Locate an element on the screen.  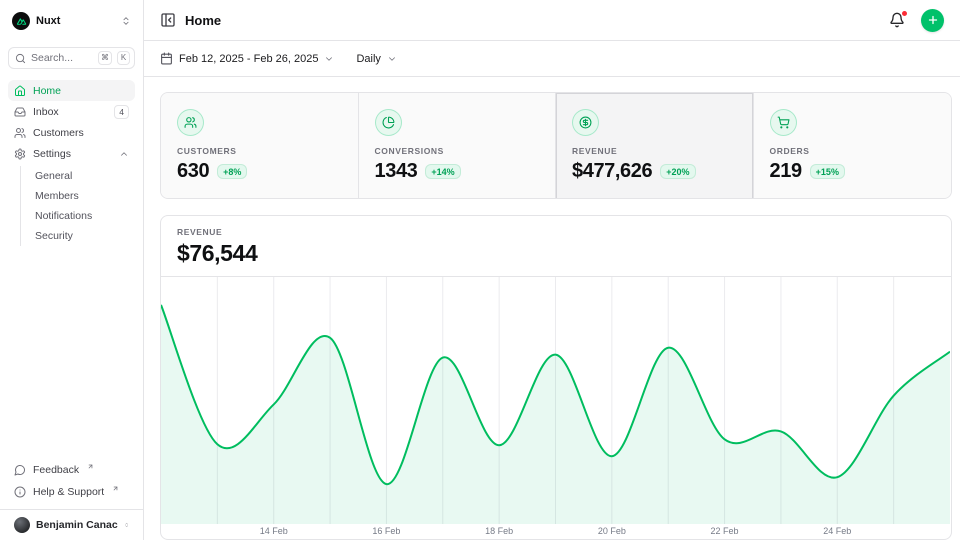
sidebar-subitem-security: Security is located at coordinates (54, 236).